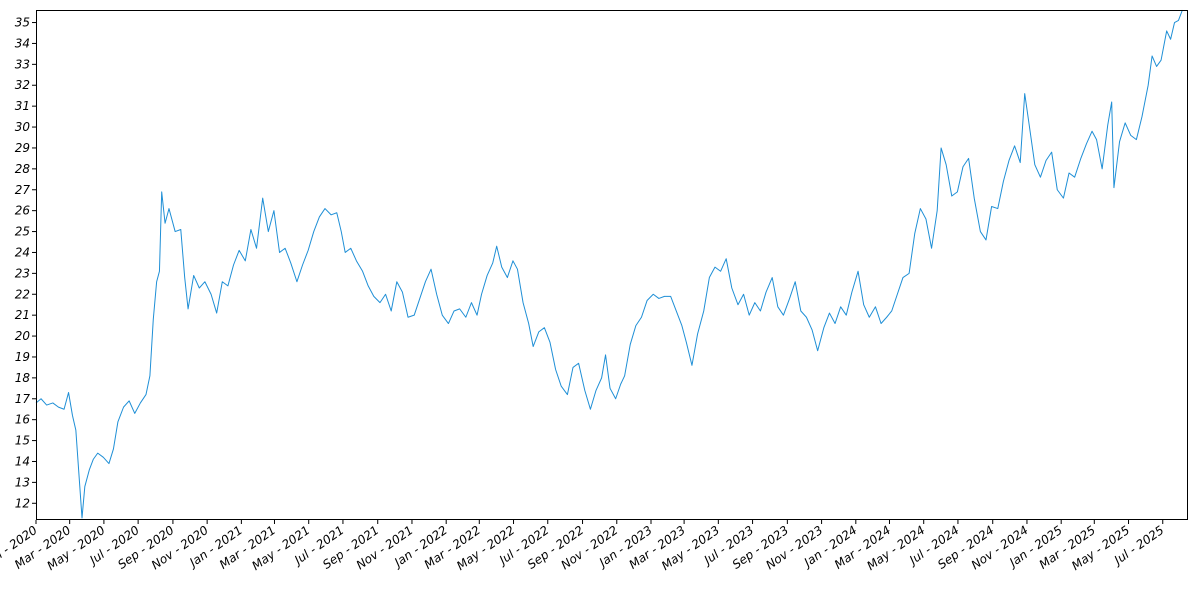 Image resolution: width=1200 pixels, height=600 pixels. Describe the element at coordinates (22, 23) in the screenshot. I see `y-tick-label: 35` at that location.